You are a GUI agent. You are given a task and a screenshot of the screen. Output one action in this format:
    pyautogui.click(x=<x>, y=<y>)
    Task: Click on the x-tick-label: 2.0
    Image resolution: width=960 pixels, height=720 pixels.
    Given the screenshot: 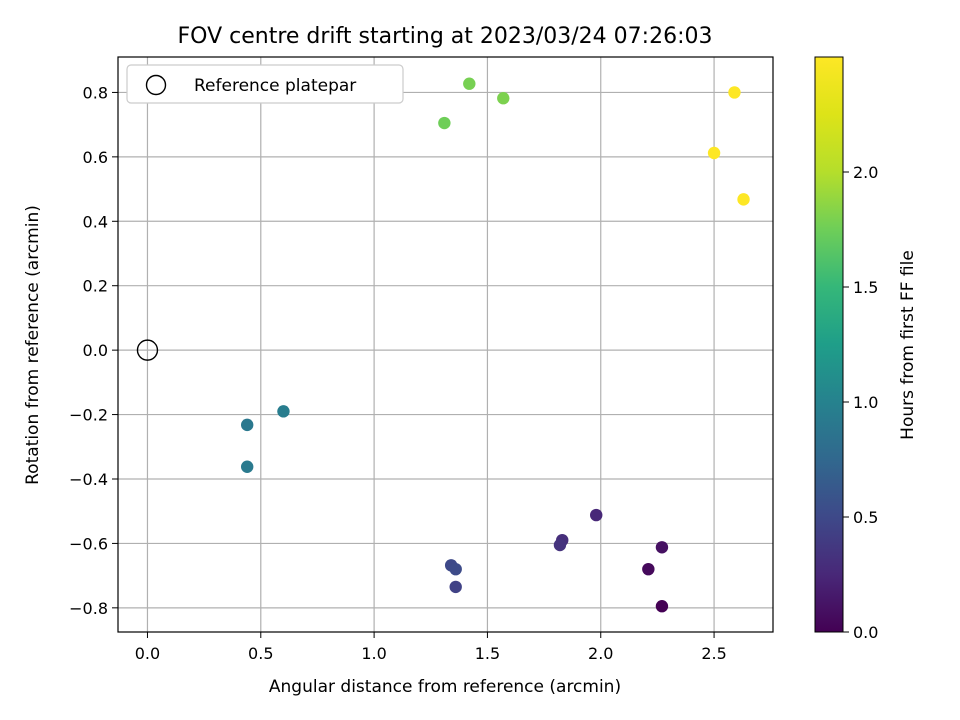 What is the action you would take?
    pyautogui.click(x=600, y=653)
    